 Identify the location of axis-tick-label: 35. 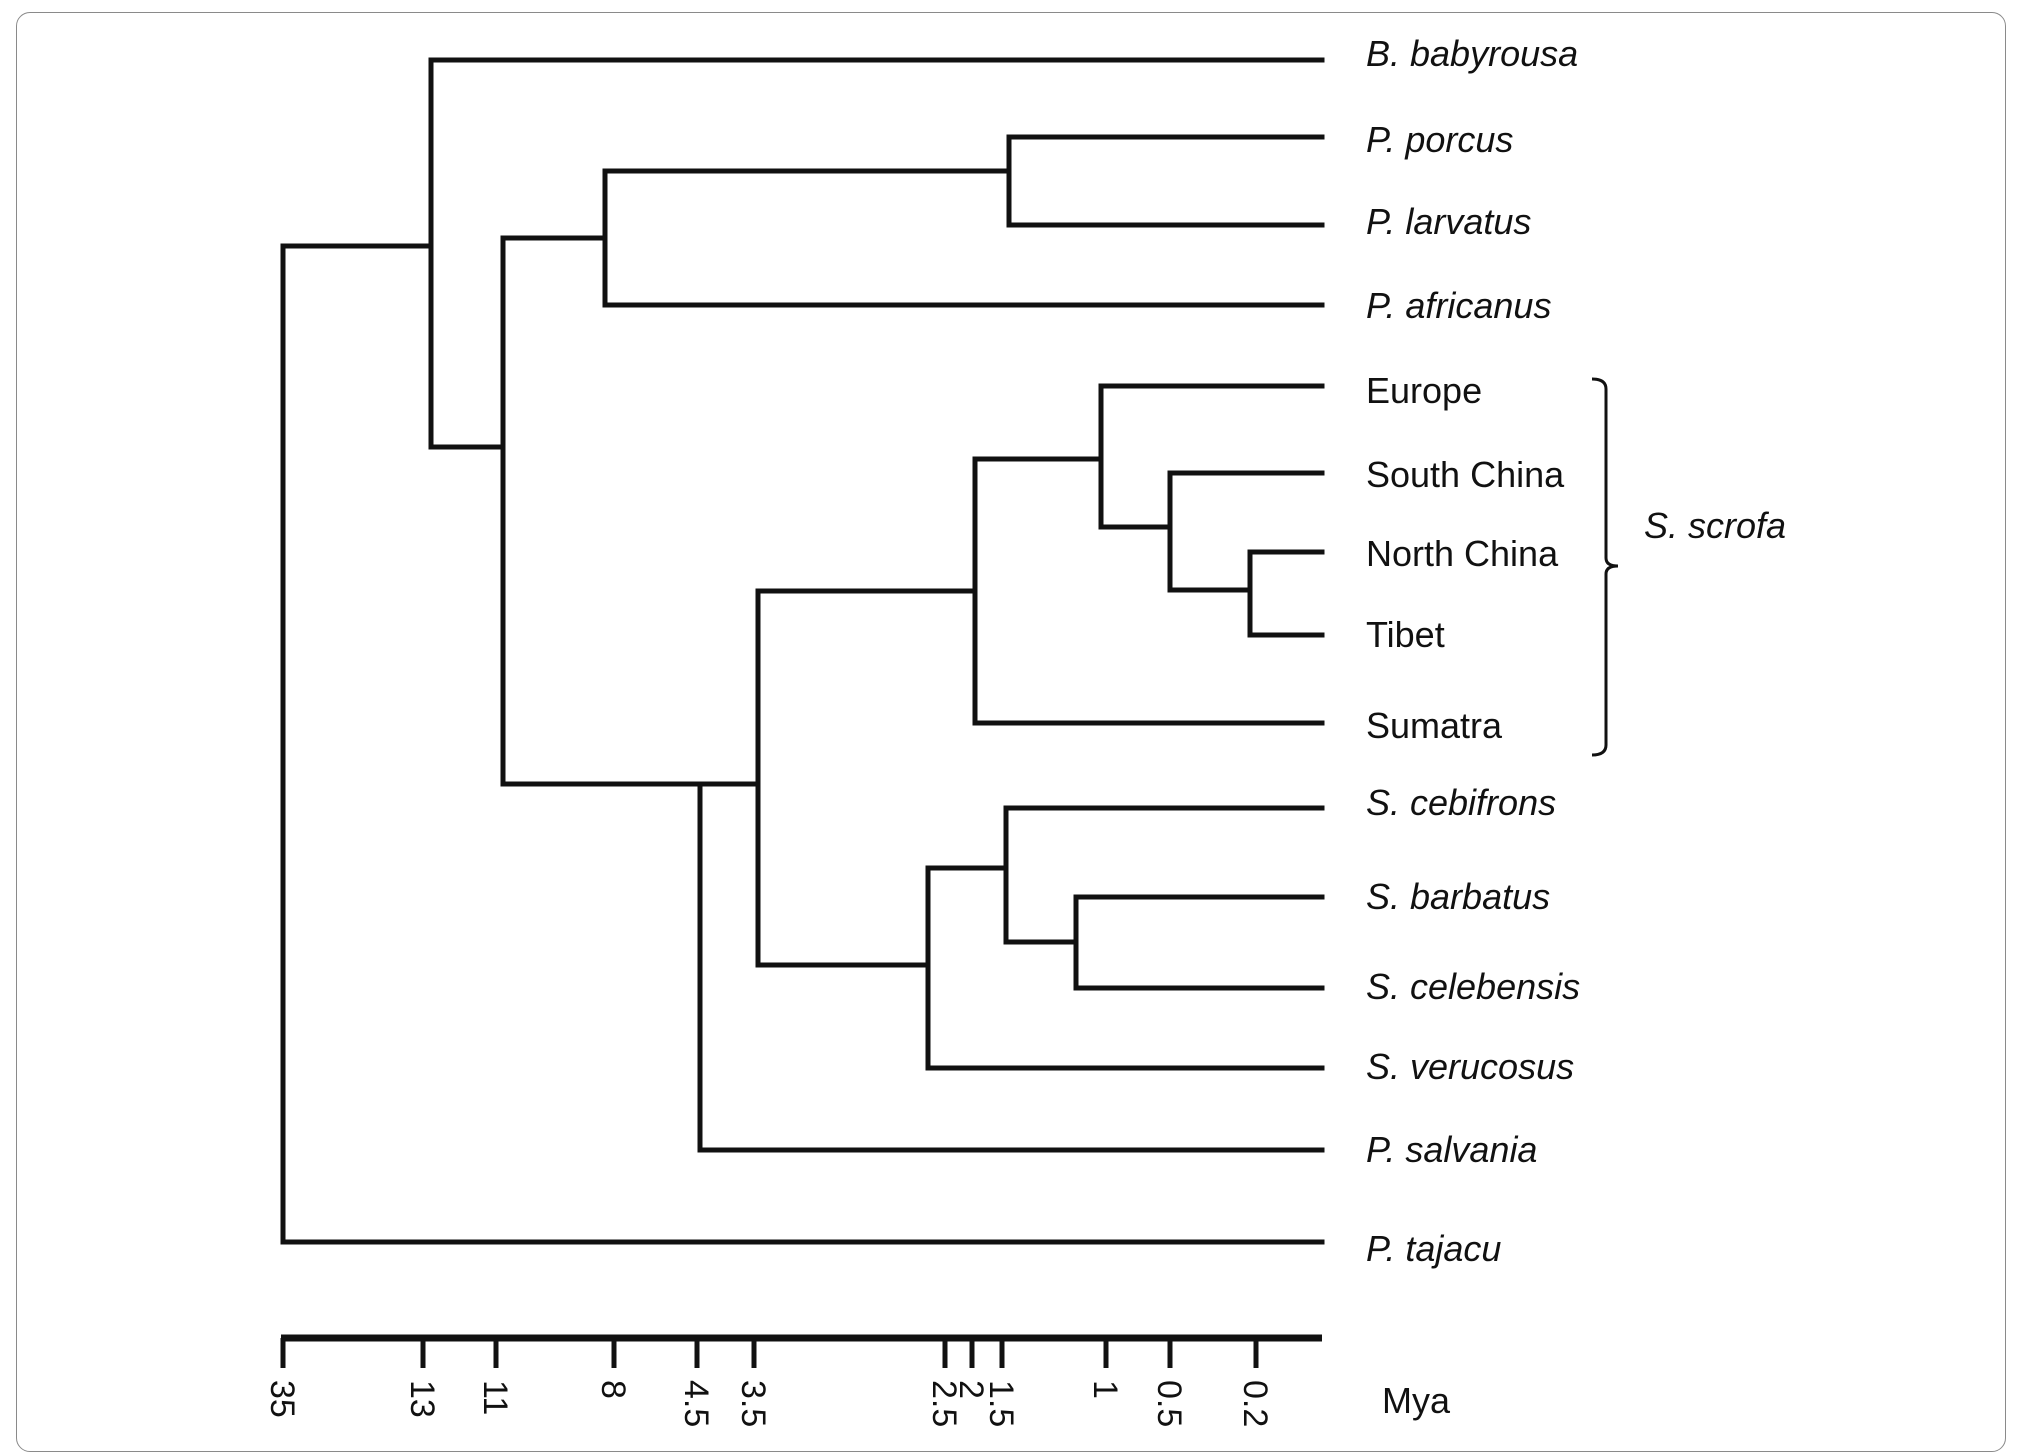
(282, 1399).